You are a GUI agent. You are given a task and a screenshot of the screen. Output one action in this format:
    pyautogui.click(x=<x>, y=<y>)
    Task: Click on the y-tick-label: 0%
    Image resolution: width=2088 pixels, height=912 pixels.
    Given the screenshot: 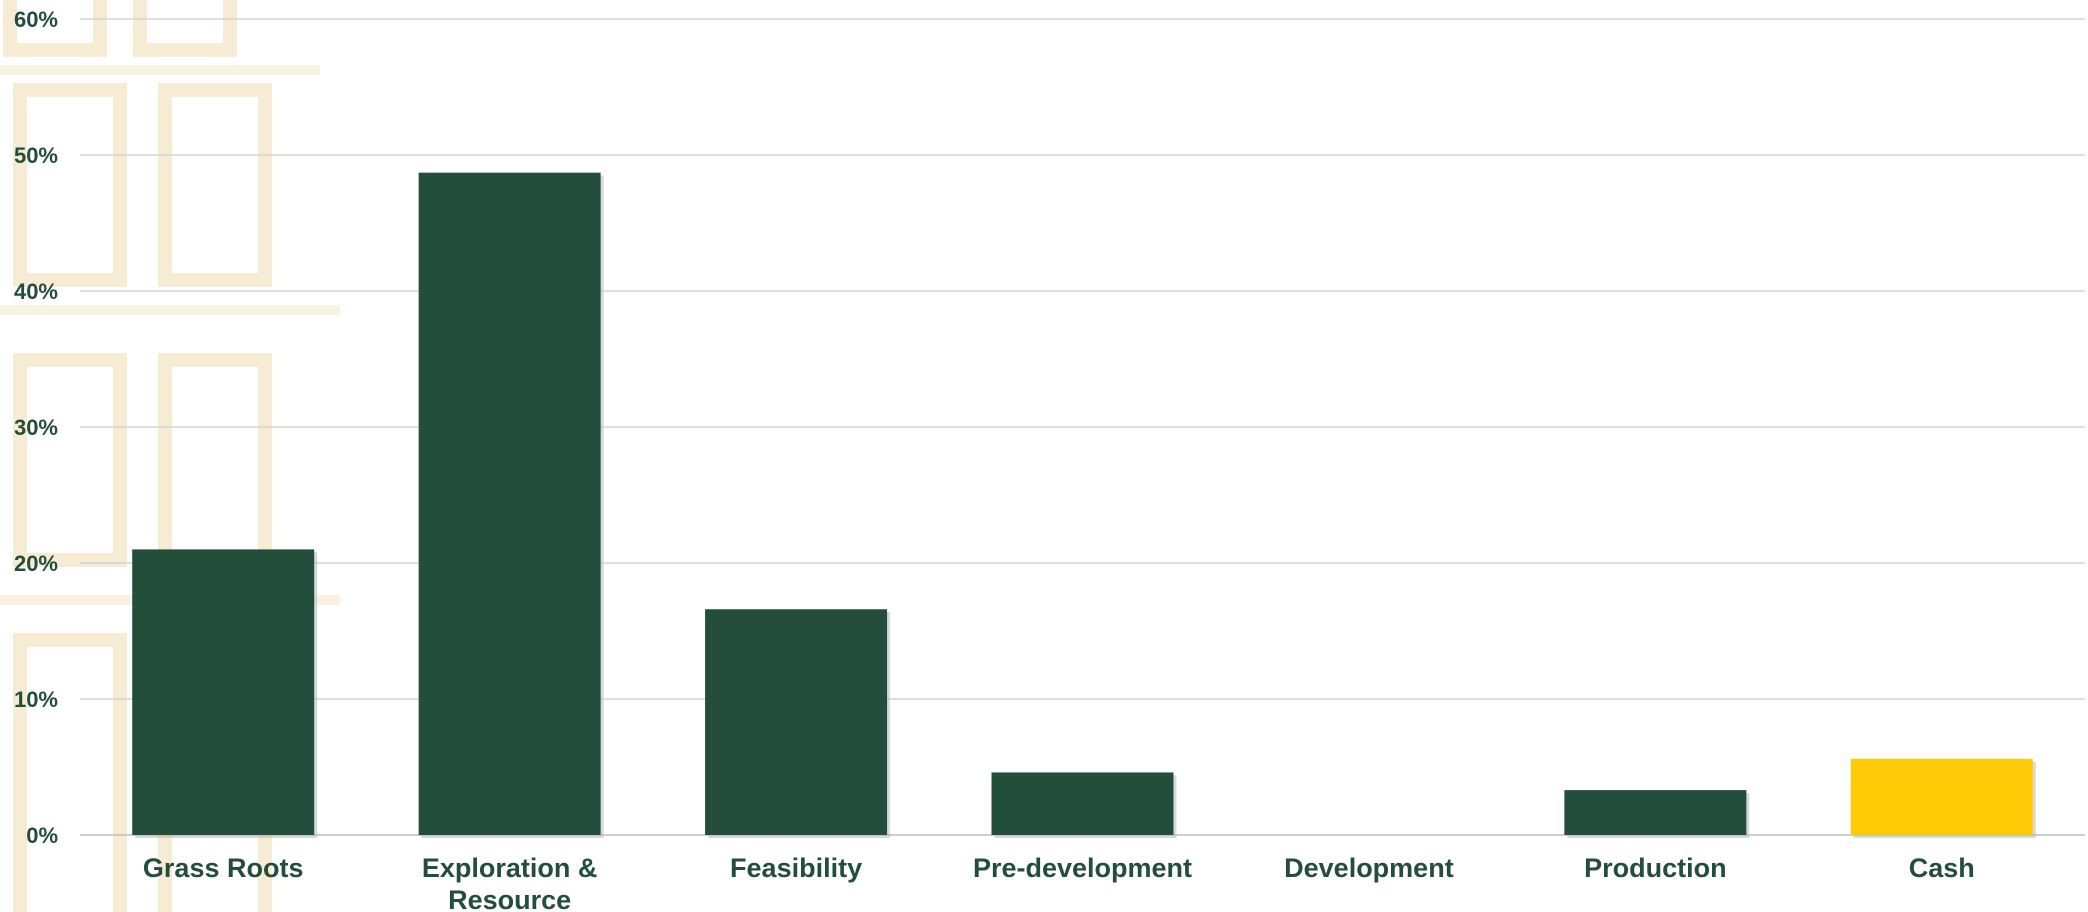 What is the action you would take?
    pyautogui.click(x=42, y=835)
    